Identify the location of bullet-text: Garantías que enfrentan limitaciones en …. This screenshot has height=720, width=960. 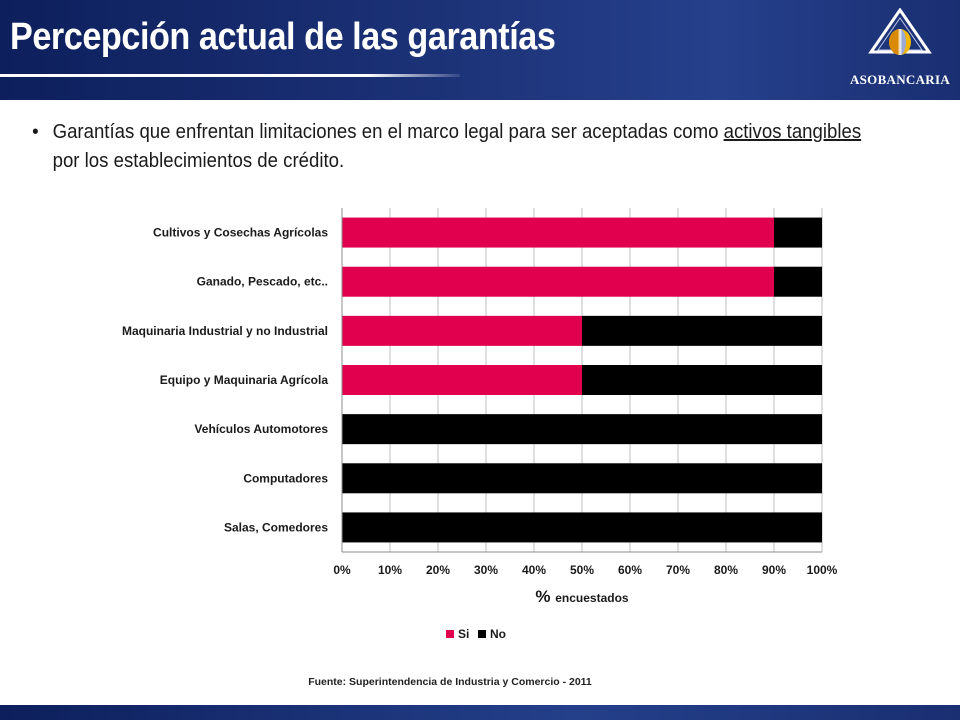
(448, 147).